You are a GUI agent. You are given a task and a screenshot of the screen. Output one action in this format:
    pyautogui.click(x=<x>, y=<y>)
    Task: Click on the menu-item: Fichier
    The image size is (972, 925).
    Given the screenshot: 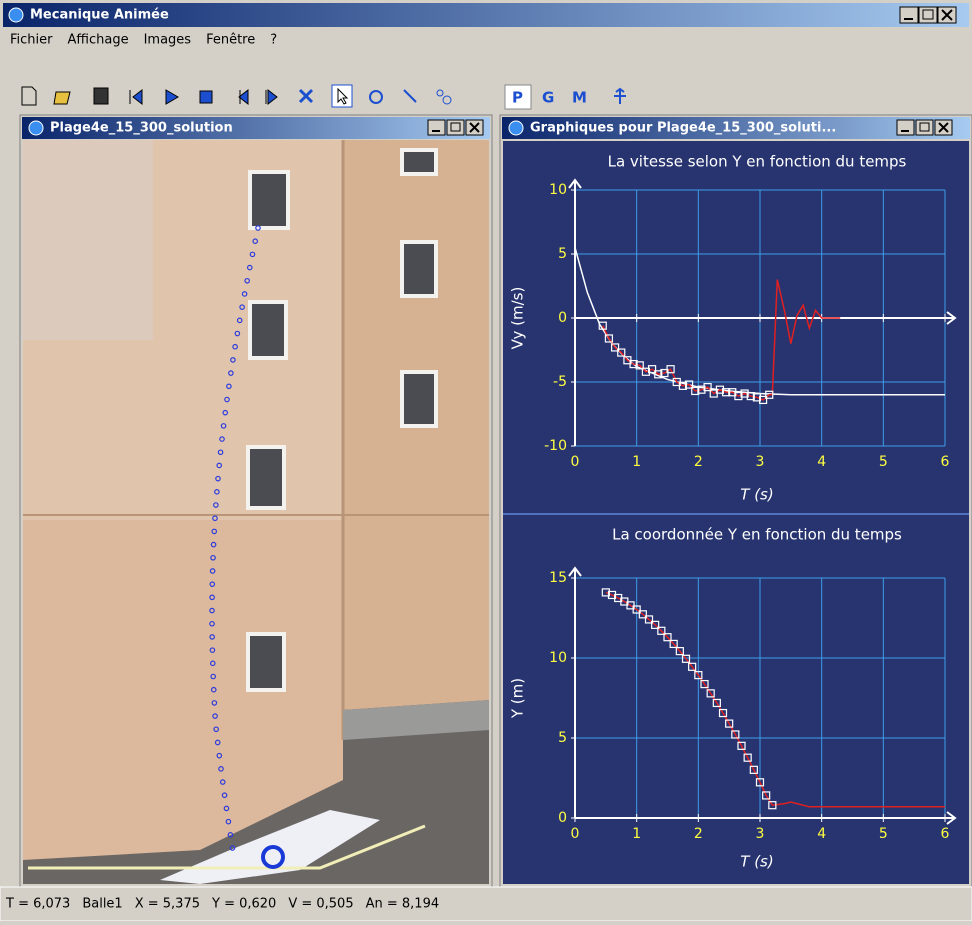 What is the action you would take?
    pyautogui.click(x=31, y=40)
    